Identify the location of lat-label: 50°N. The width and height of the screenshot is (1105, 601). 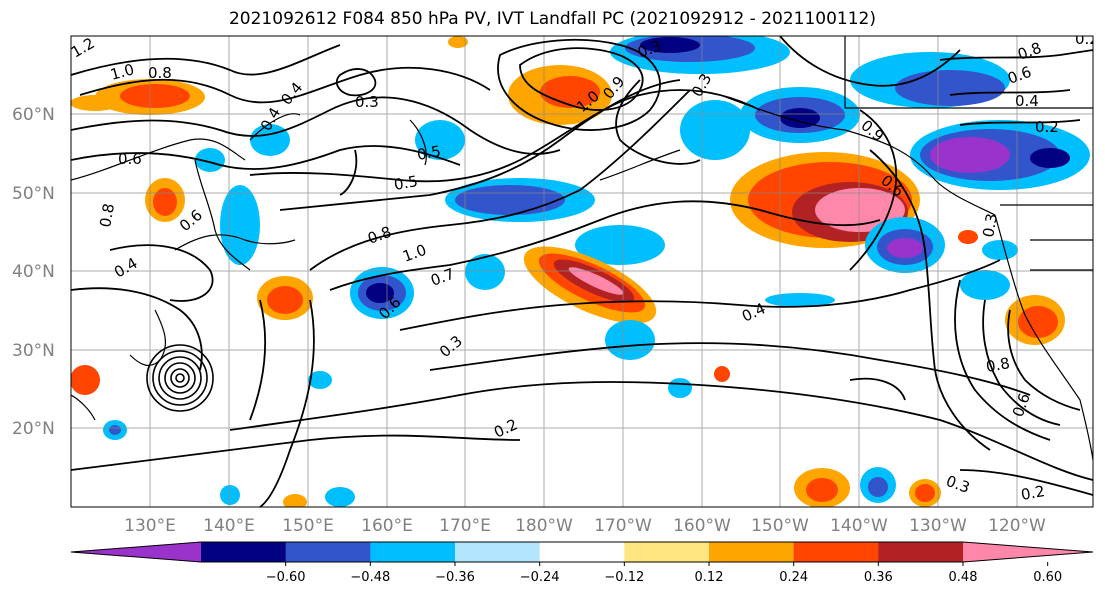
(33, 194).